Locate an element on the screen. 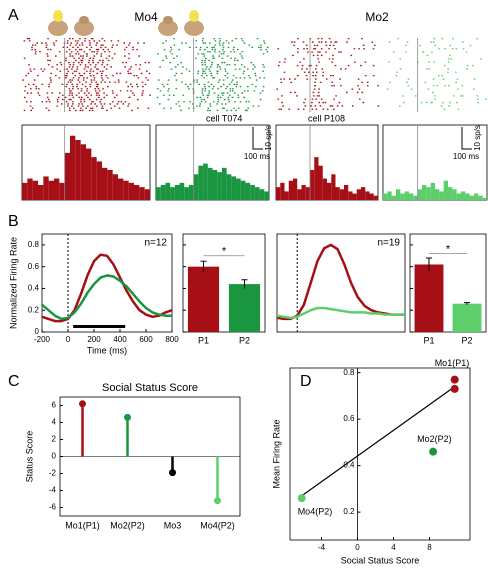 This screenshot has height=570, width=488. x-tick-label: Mo4(P2) is located at coordinates (217, 525).